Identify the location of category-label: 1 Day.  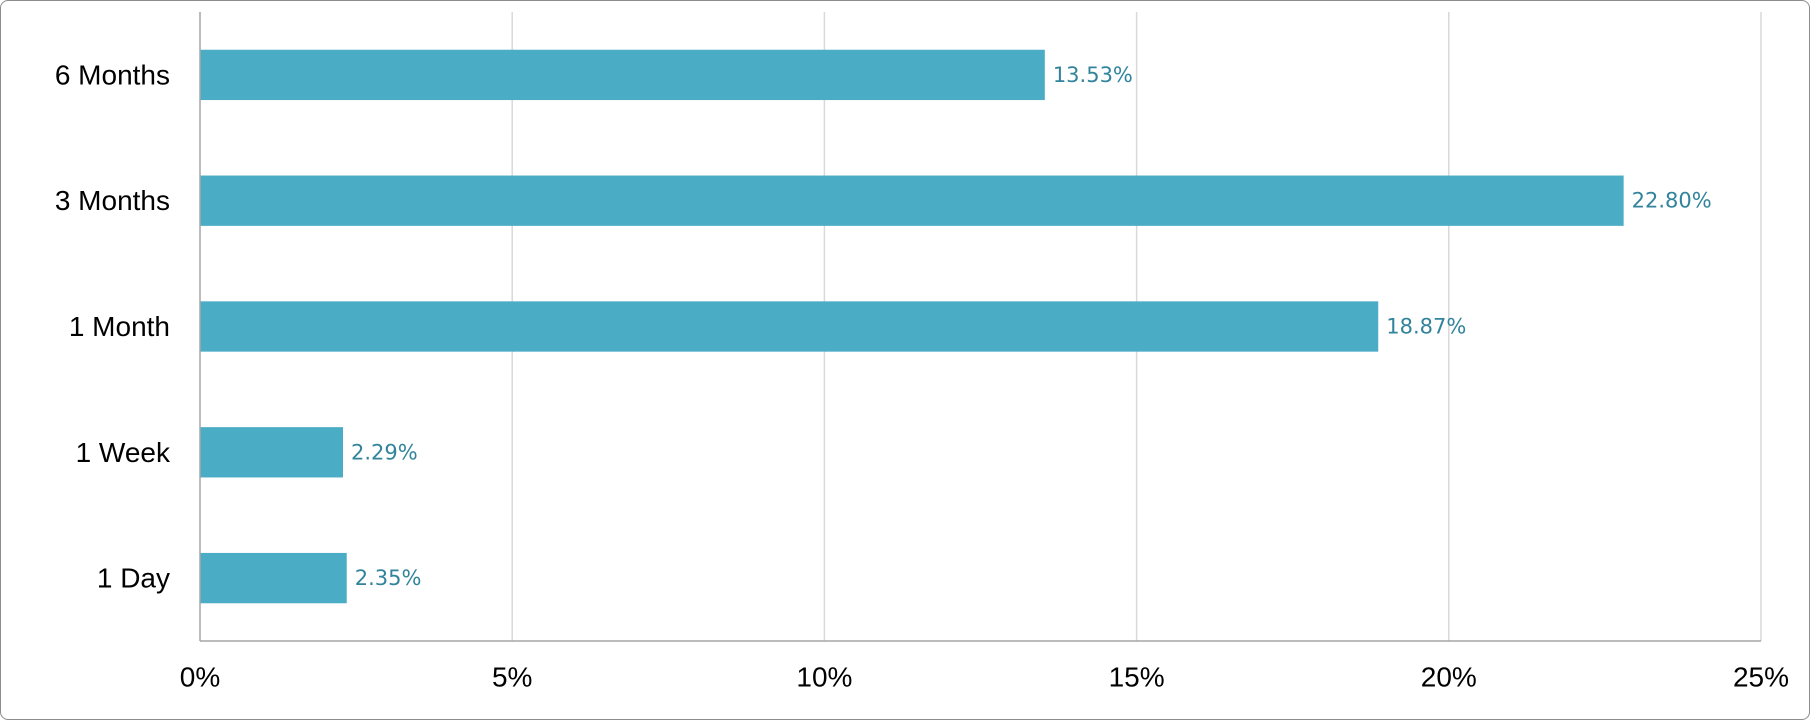
(133, 578).